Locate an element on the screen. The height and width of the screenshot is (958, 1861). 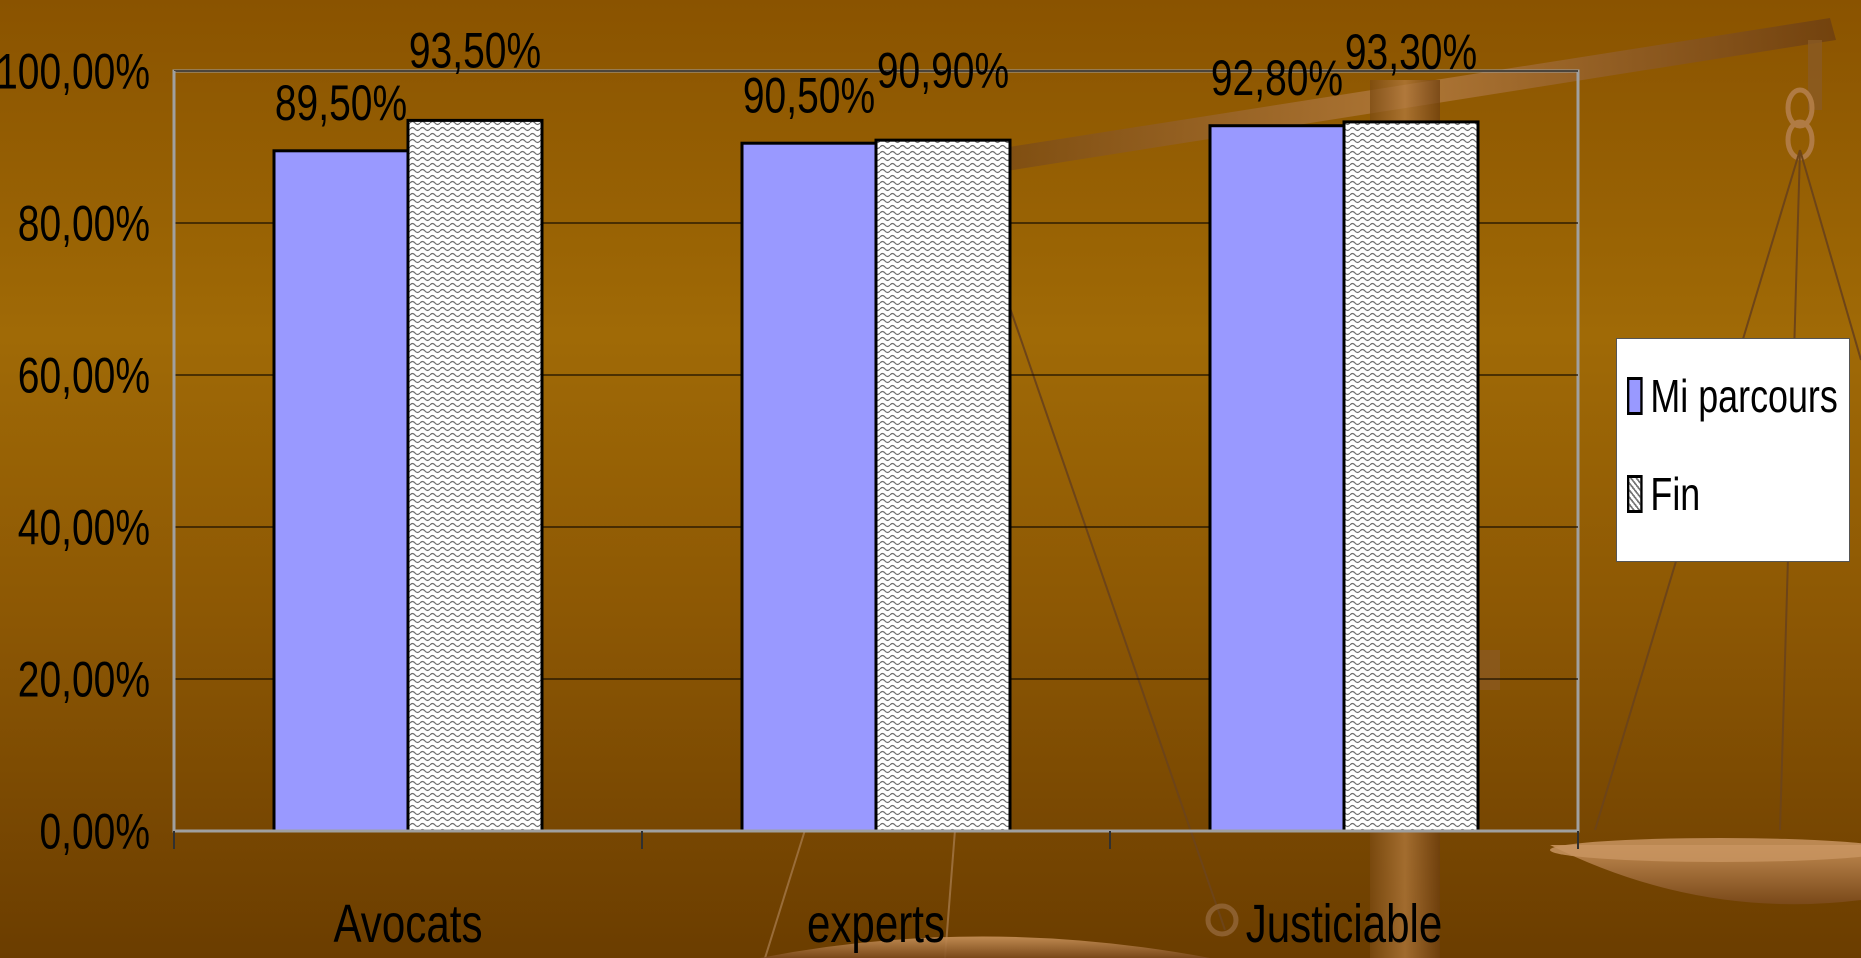
y-tick-label: 60,00% is located at coordinates (84, 375).